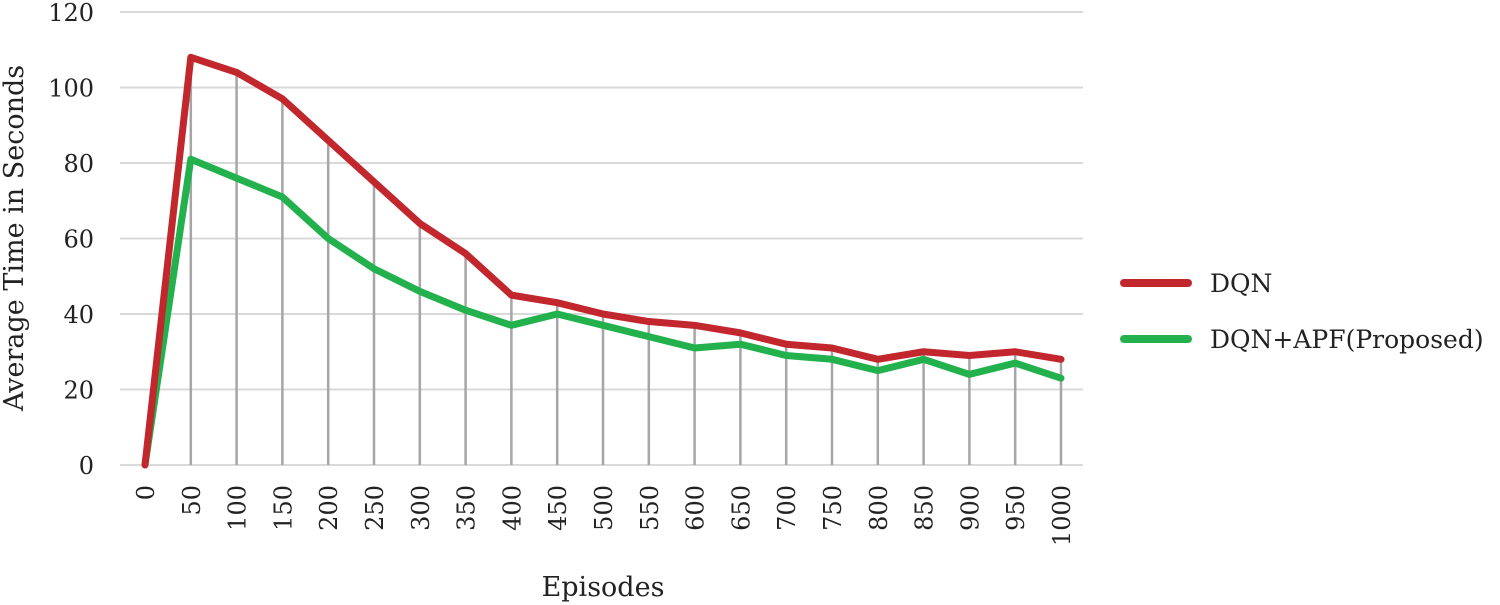 The width and height of the screenshot is (1500, 605). What do you see at coordinates (78, 164) in the screenshot?
I see `y-tick-label: 80` at bounding box center [78, 164].